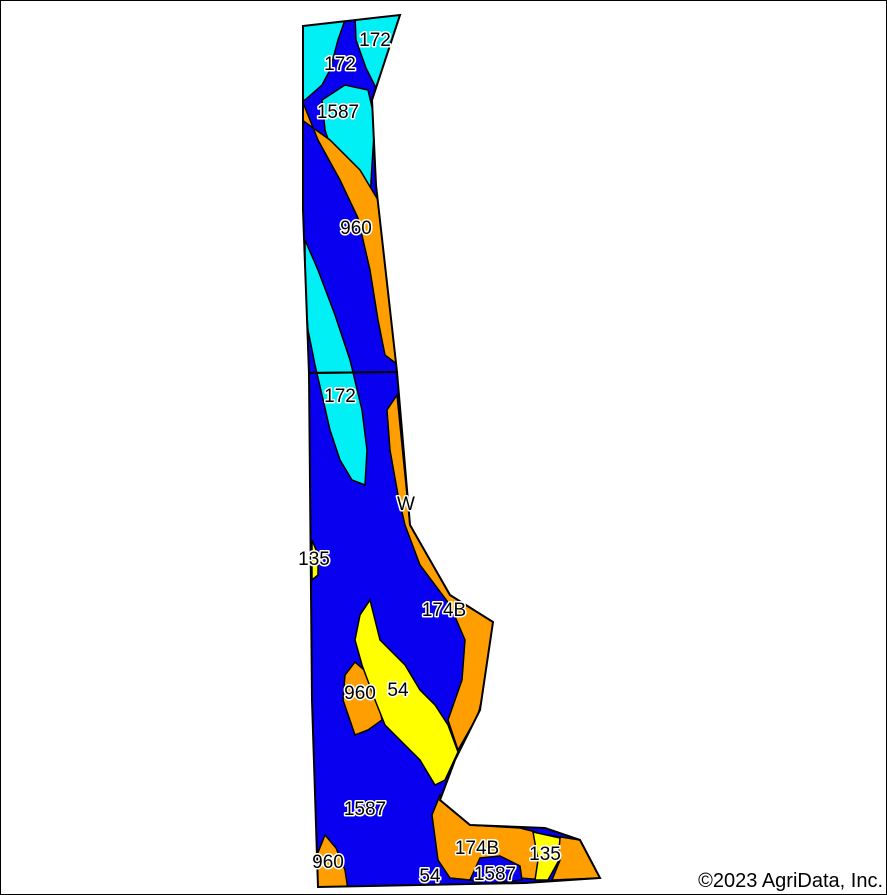 The height and width of the screenshot is (895, 887). What do you see at coordinates (352, 194) in the screenshot?
I see `field-north-outline` at bounding box center [352, 194].